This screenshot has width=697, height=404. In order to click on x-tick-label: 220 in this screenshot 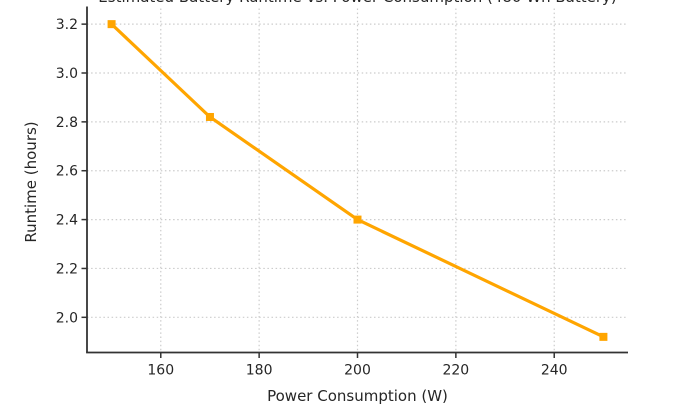, I will do `click(455, 371)`.